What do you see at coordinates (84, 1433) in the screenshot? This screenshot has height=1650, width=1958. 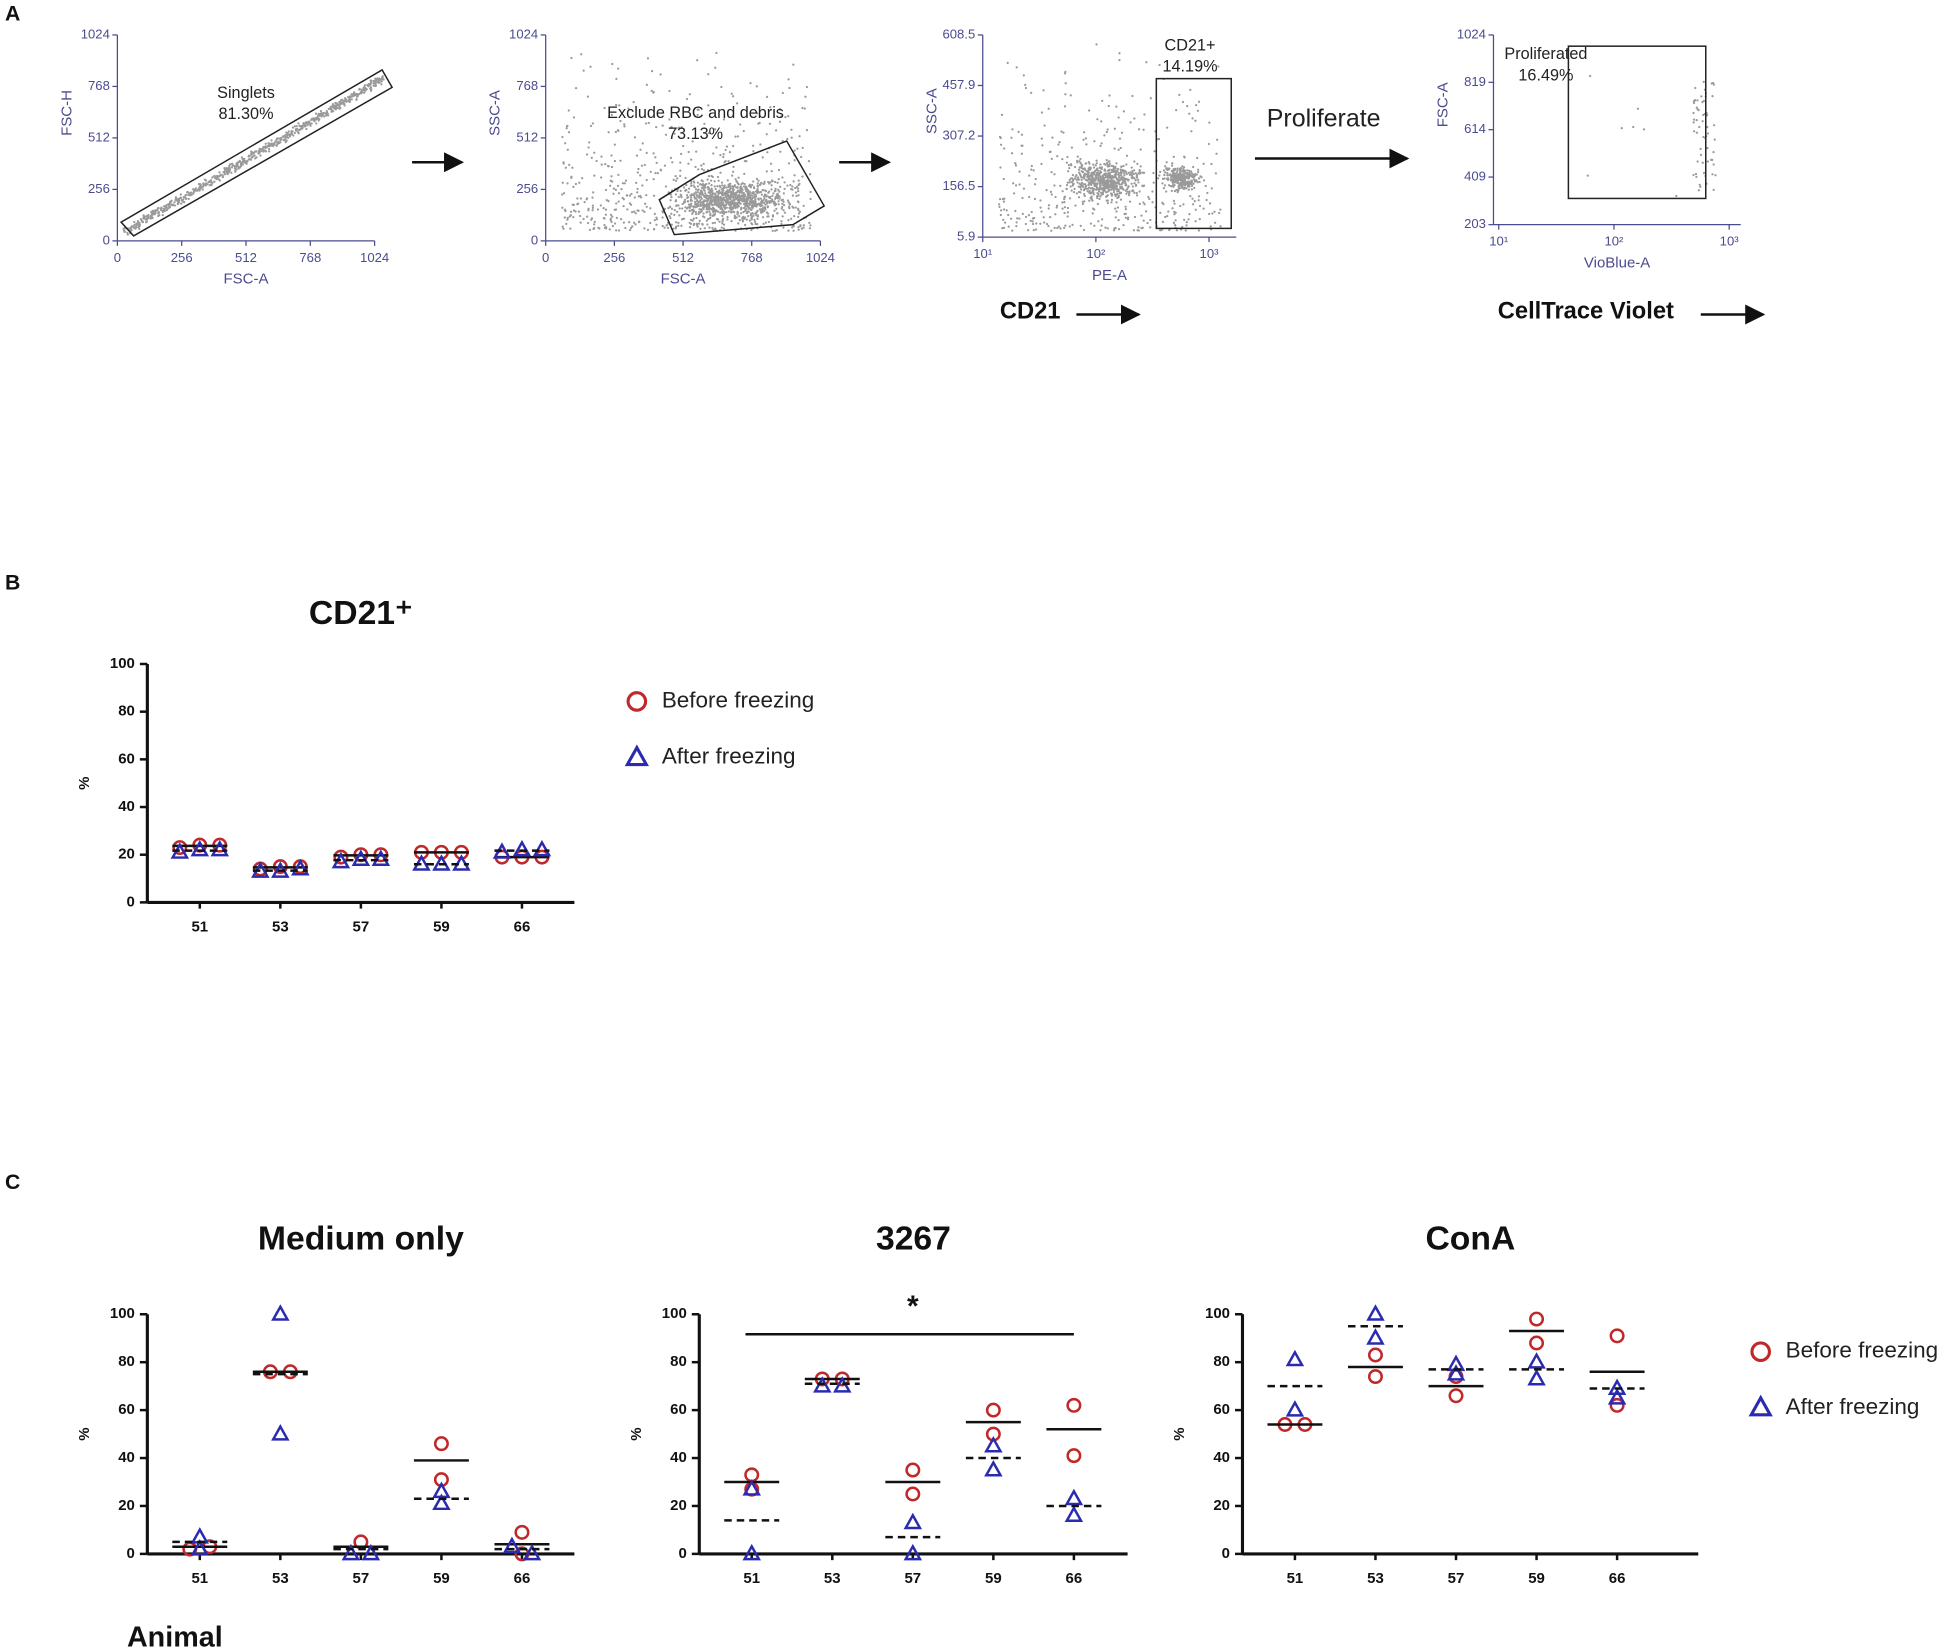 I see `y-axis-title: %` at bounding box center [84, 1433].